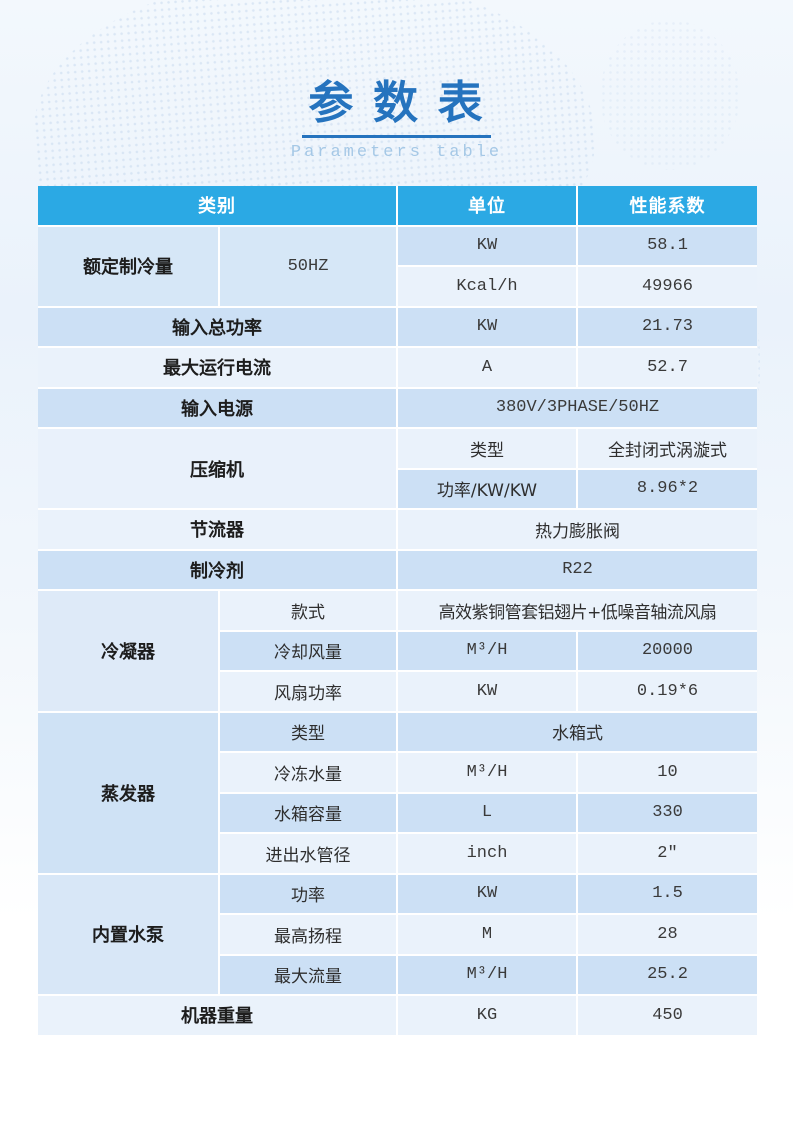 This screenshot has width=793, height=1122. What do you see at coordinates (577, 529) in the screenshot?
I see `value-cell: 热力膨胀阀` at bounding box center [577, 529].